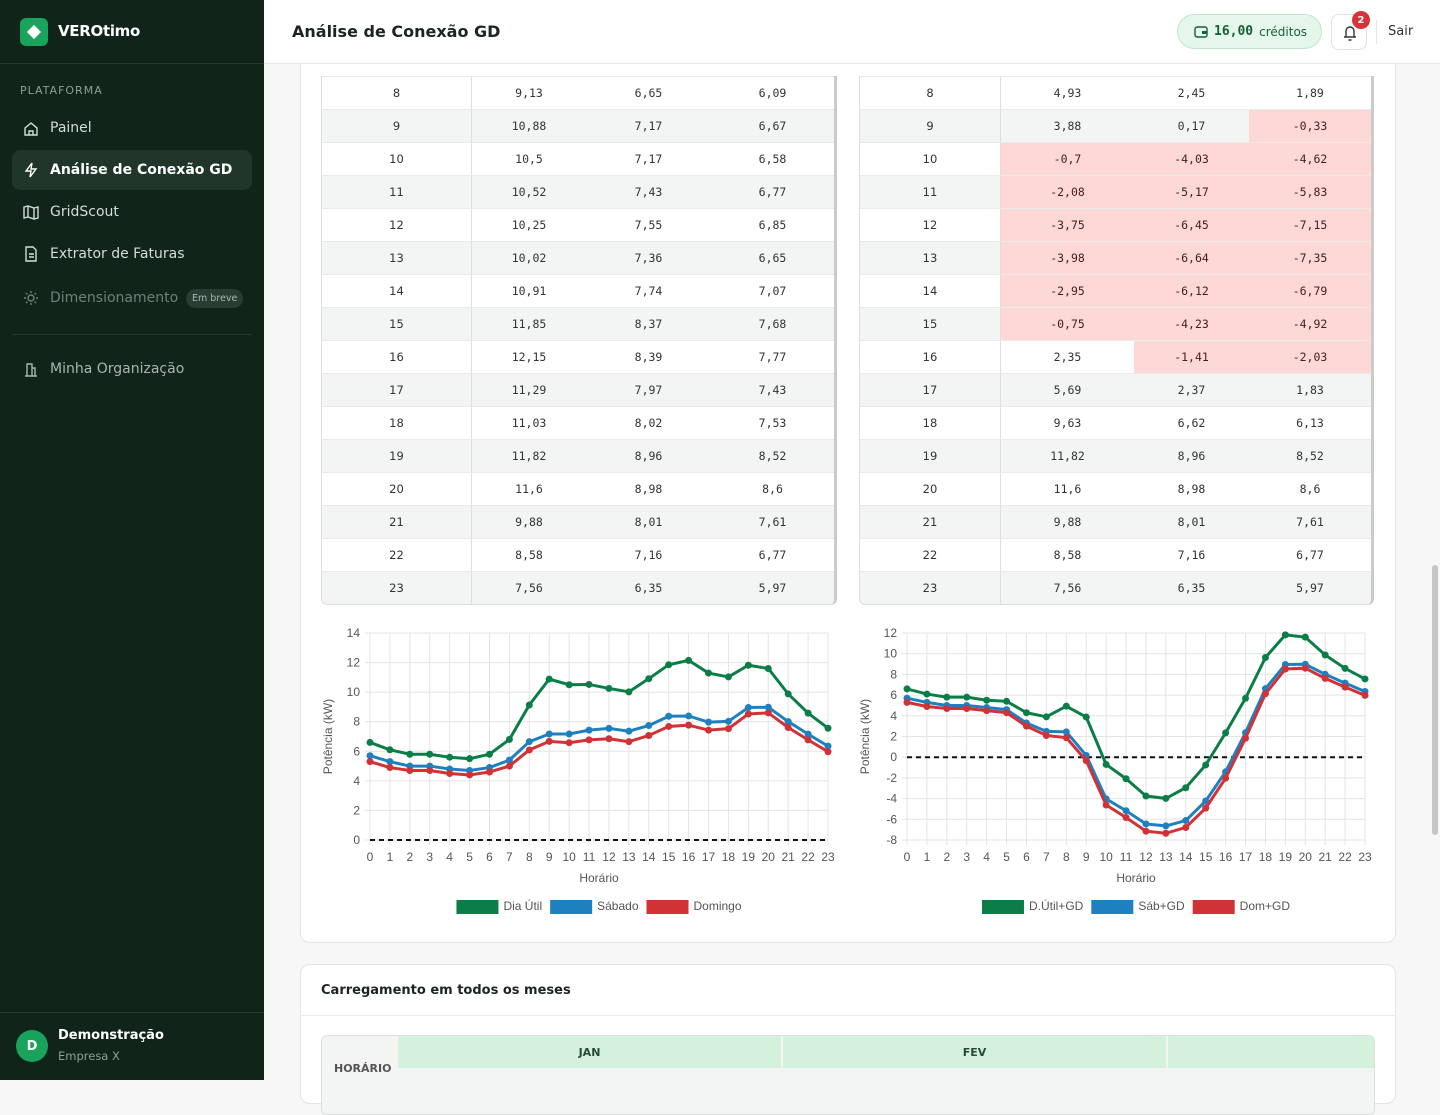  I want to click on notifications-button: 2, so click(1350, 30).